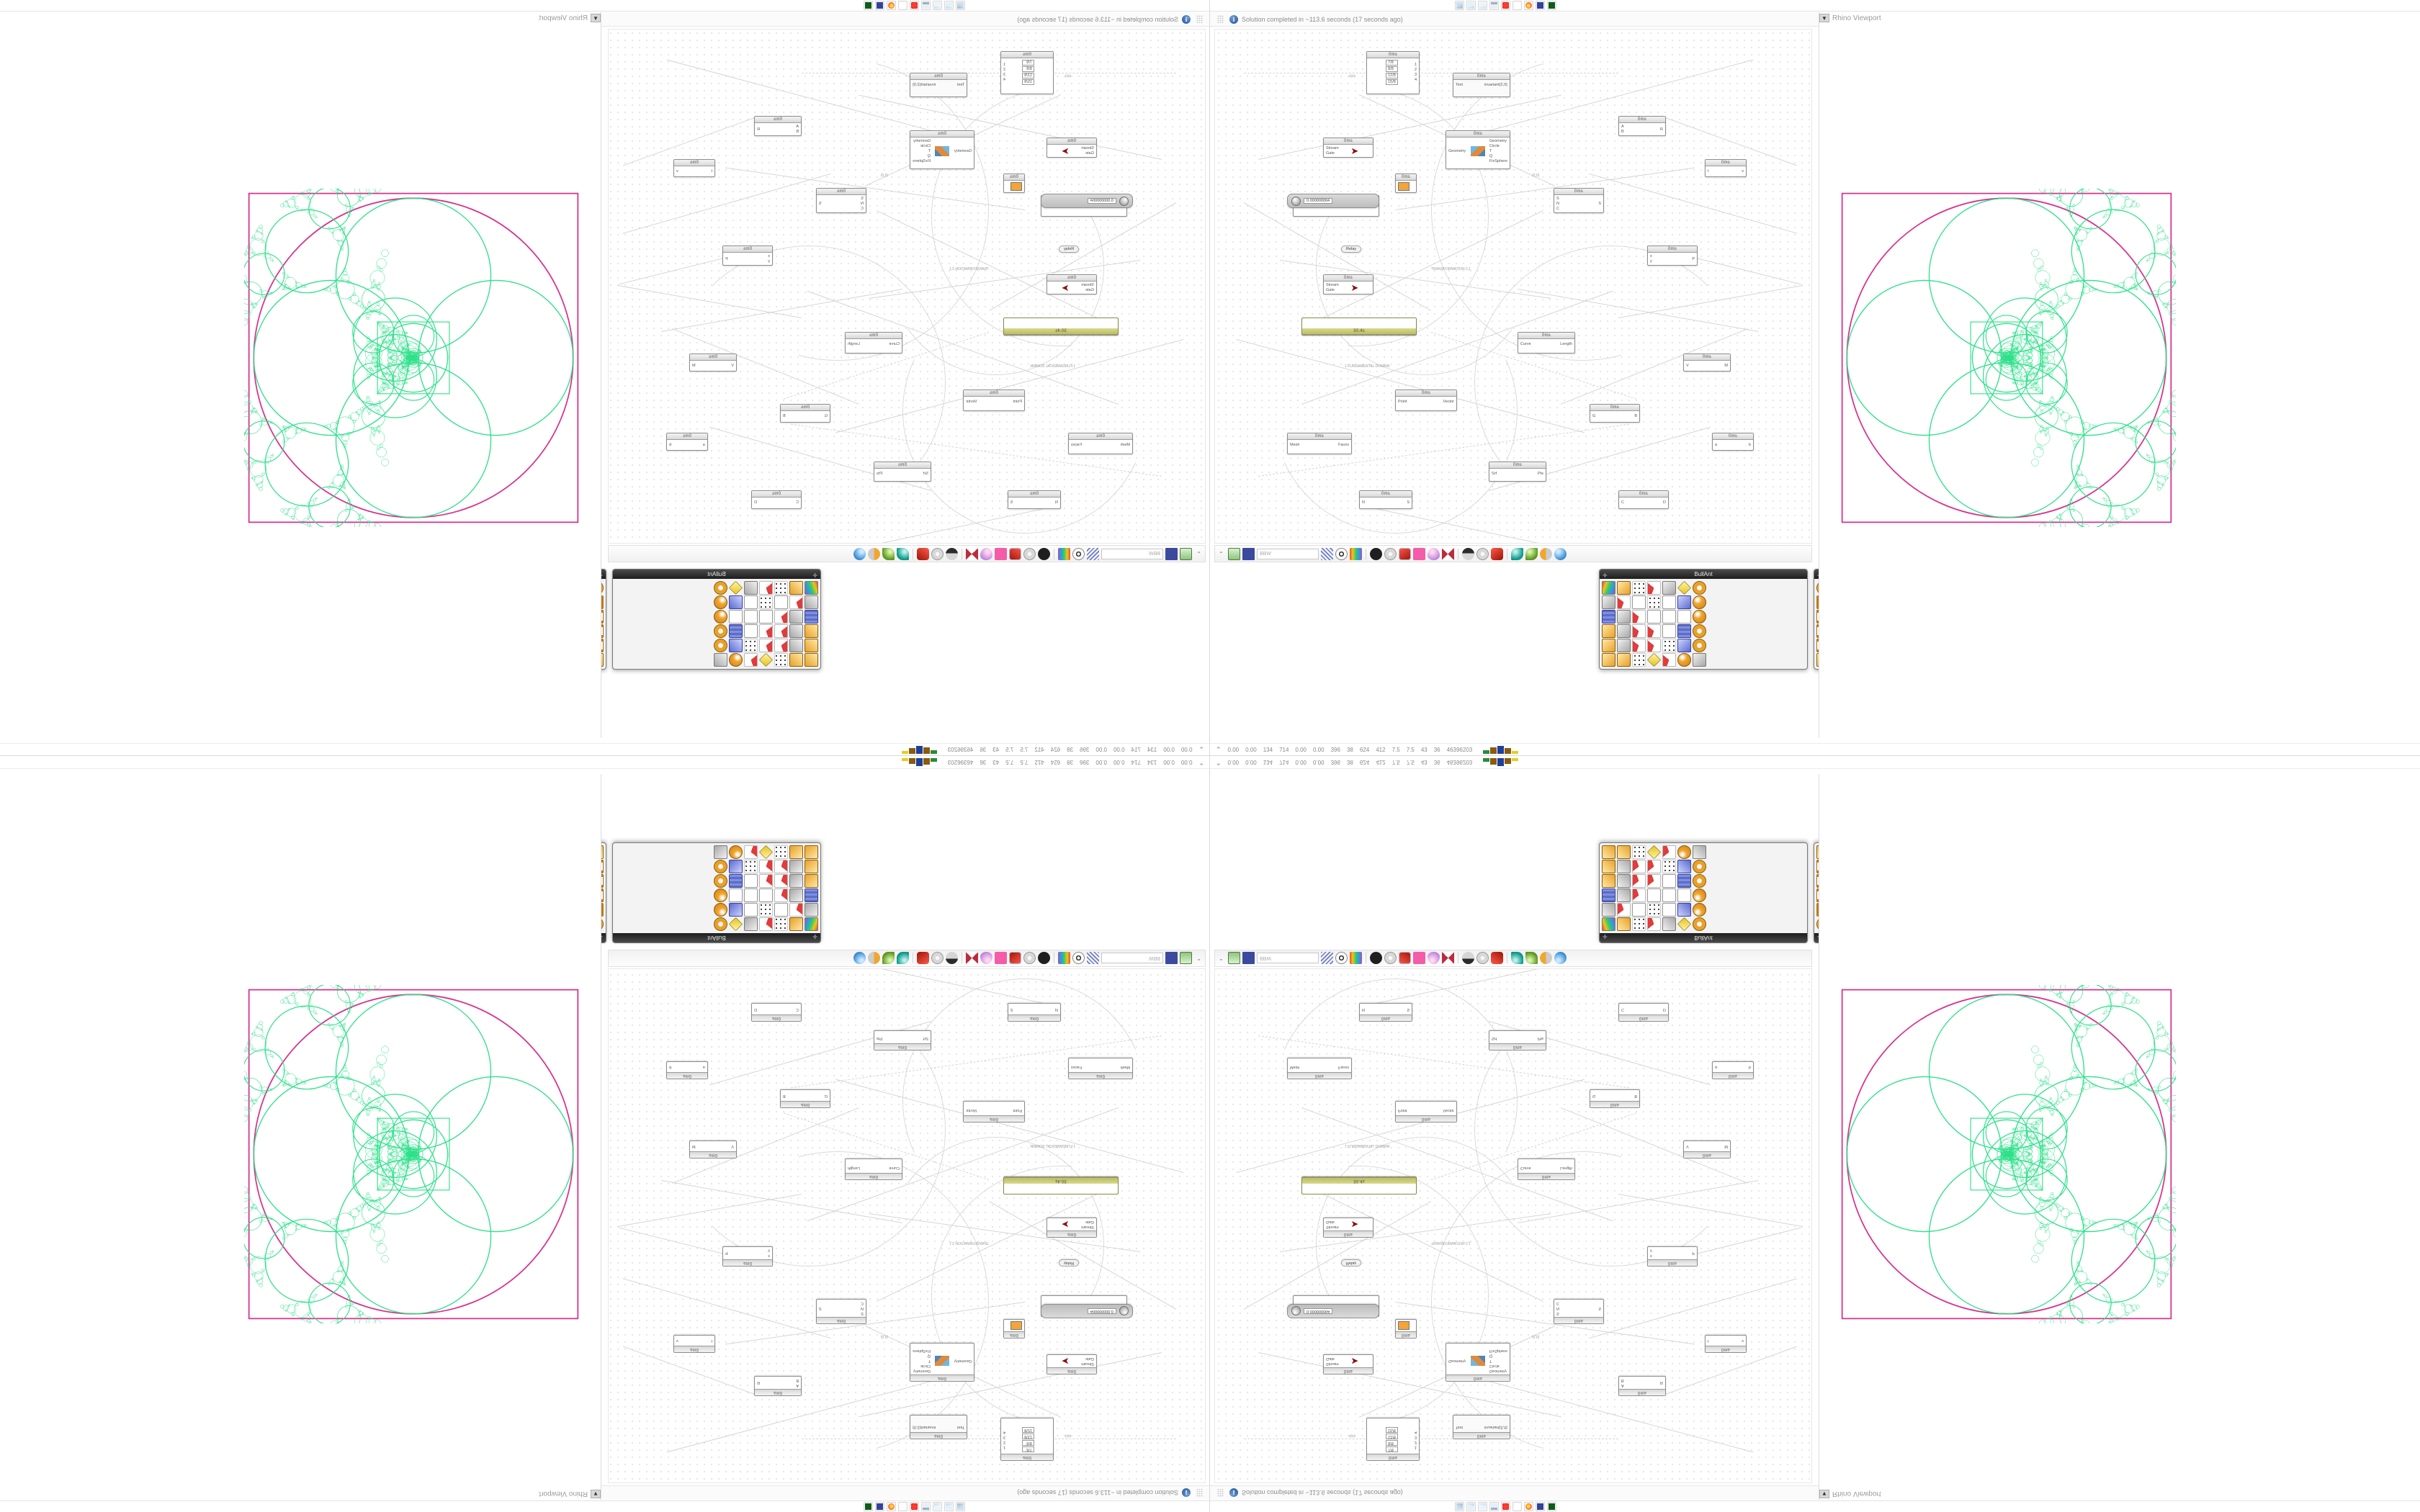 The image size is (2420, 1512). I want to click on gh-component: 0ms Mesh Faces, so click(1100, 1068).